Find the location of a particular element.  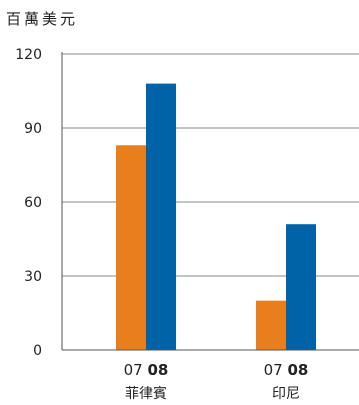

y-tick-labels: 0 30 60 90 120 is located at coordinates (28, 203).